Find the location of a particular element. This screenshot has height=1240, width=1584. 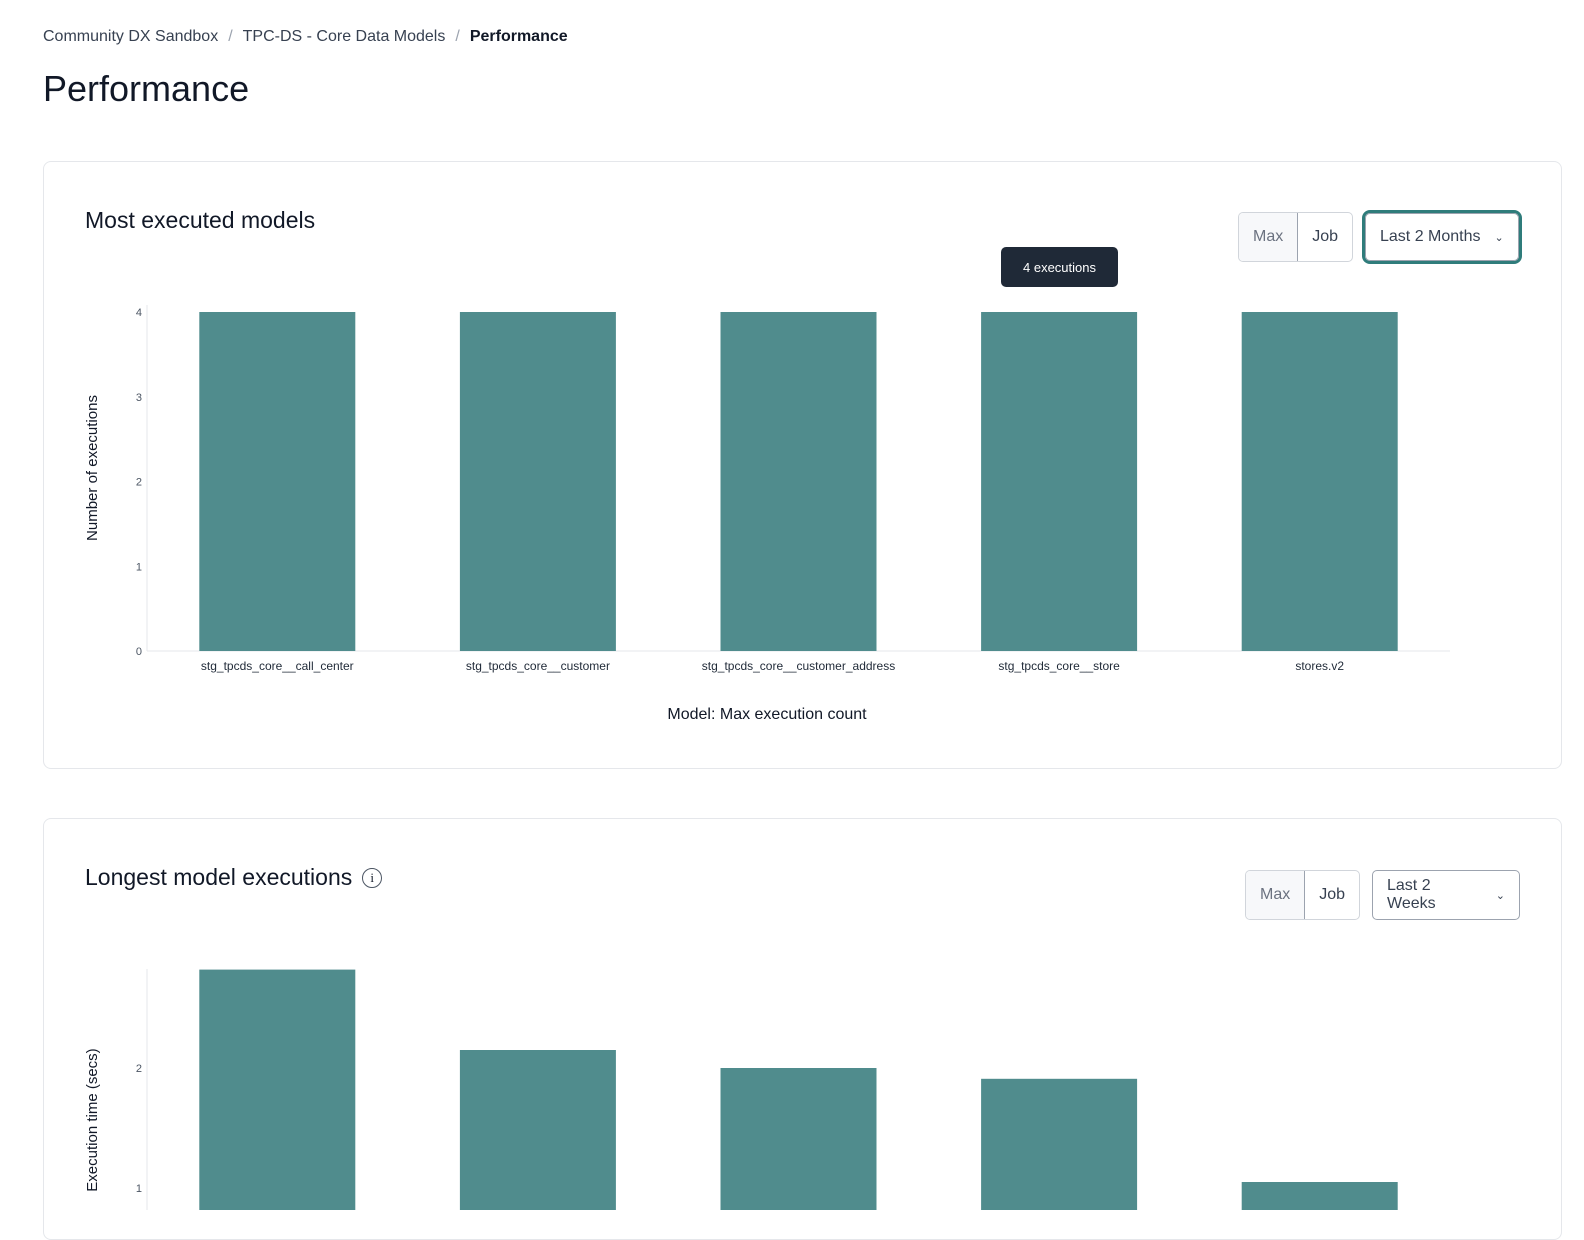

info-icon: i is located at coordinates (372, 877).